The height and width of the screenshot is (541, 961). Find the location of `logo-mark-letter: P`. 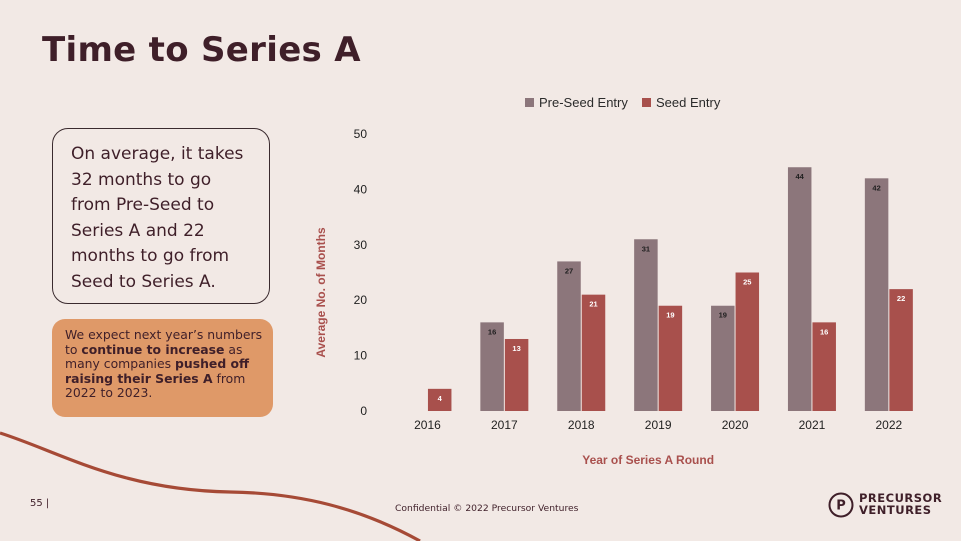

logo-mark-letter: P is located at coordinates (841, 506).